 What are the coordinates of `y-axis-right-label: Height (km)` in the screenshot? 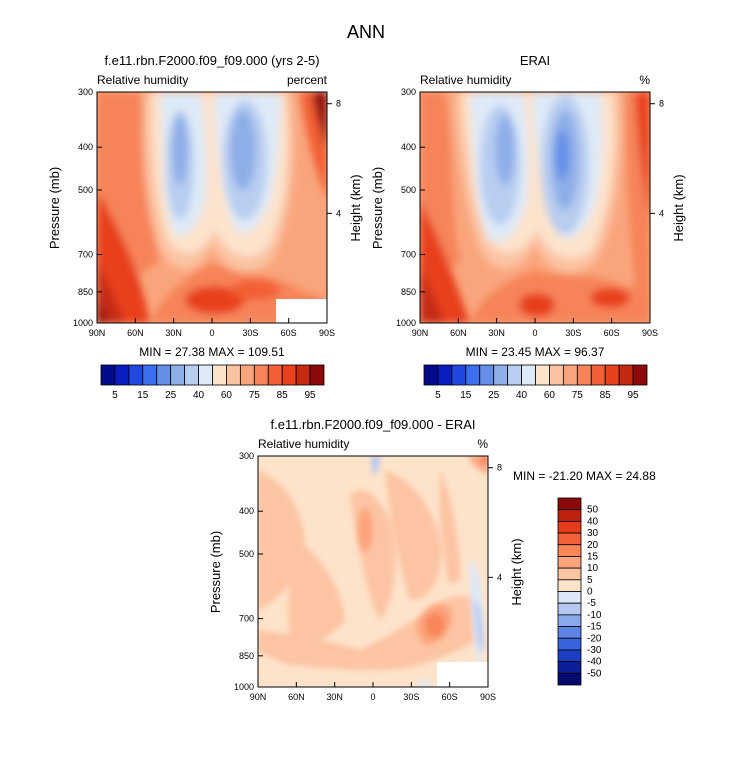 It's located at (678, 207).